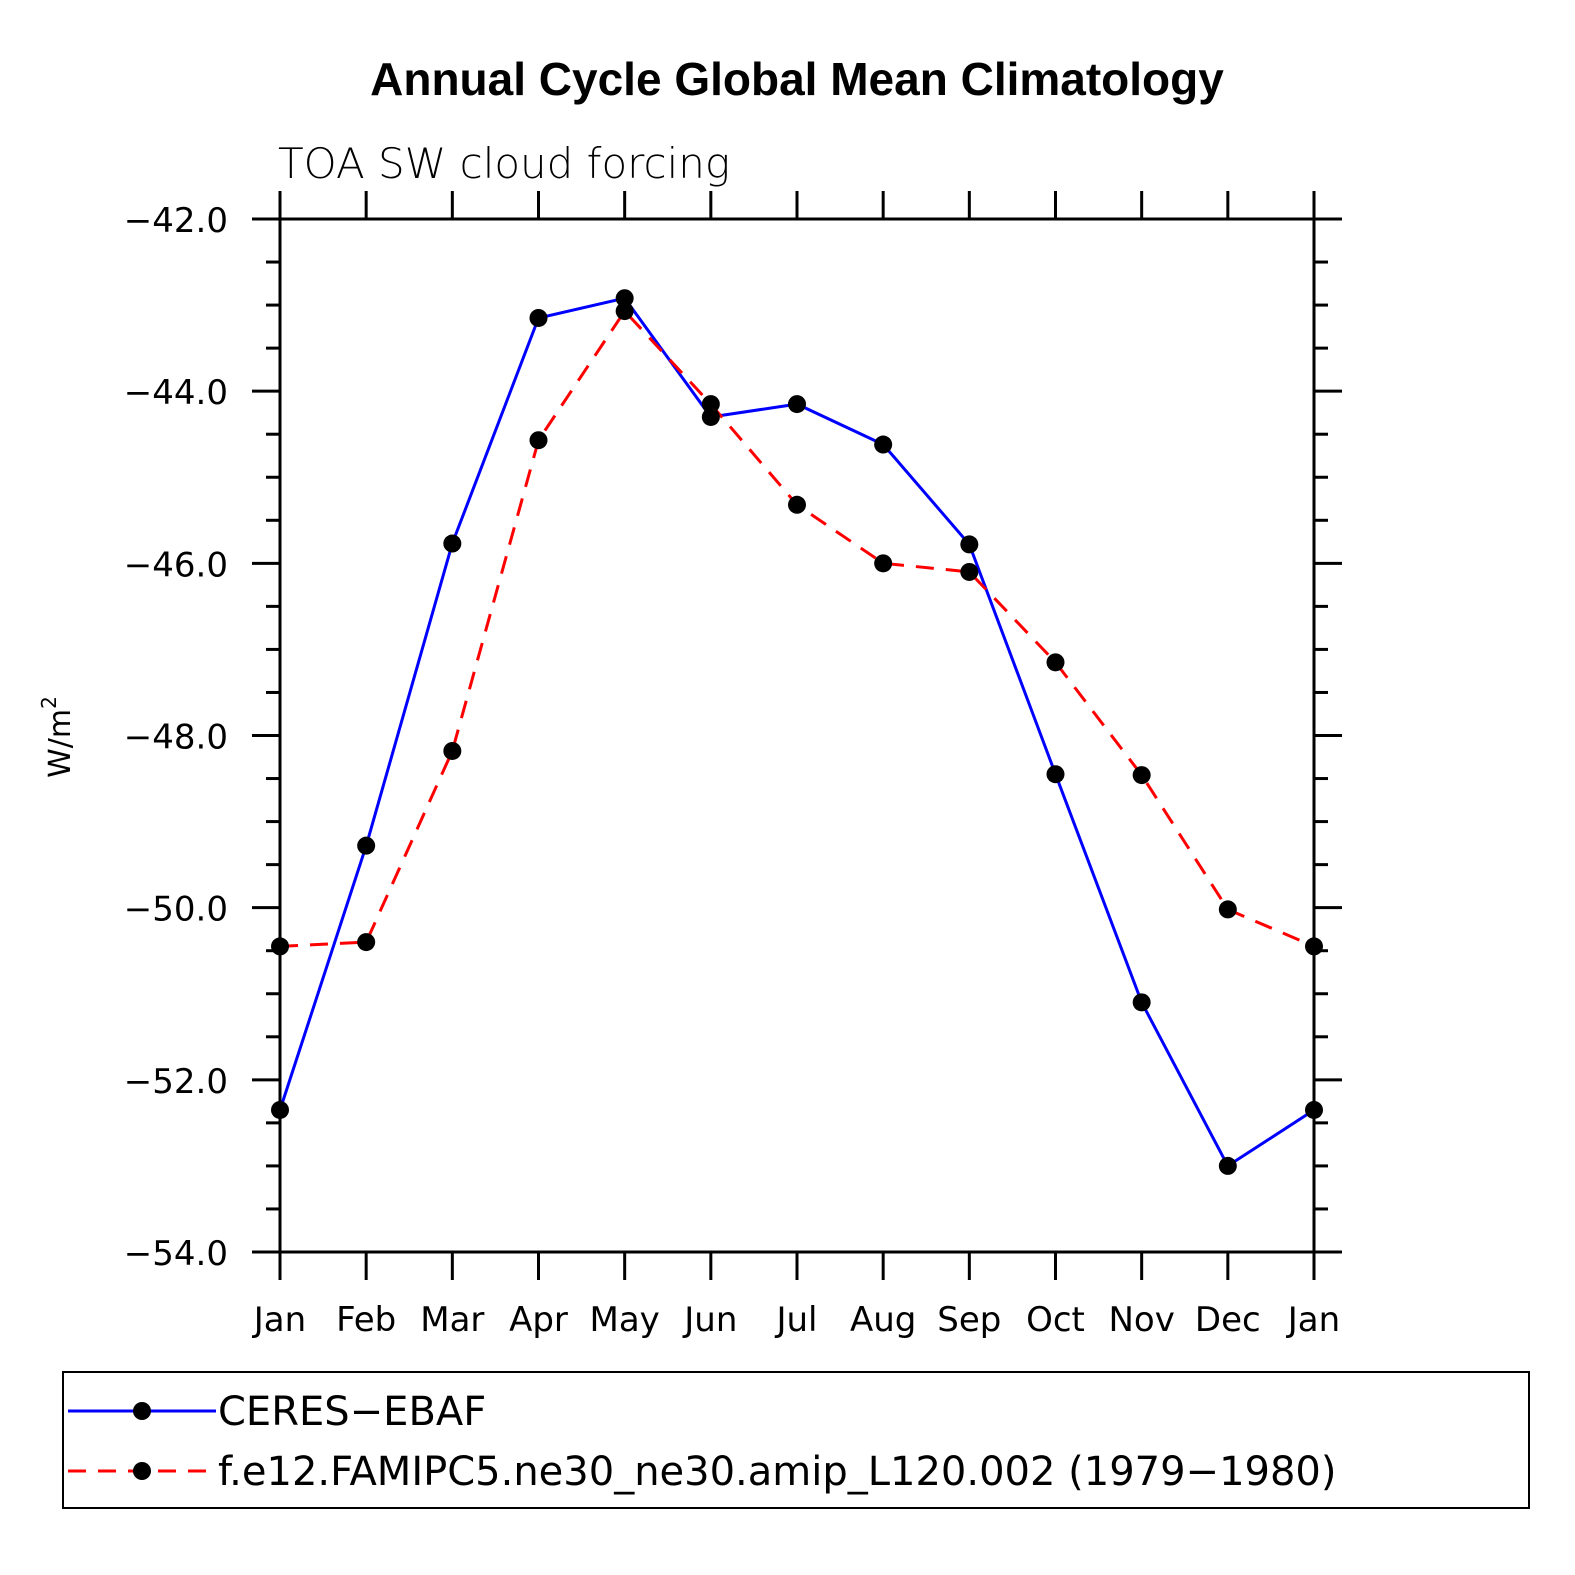 The image size is (1575, 1575). Describe the element at coordinates (176, 1082) in the screenshot. I see `y-tick-label: −52.0` at that location.